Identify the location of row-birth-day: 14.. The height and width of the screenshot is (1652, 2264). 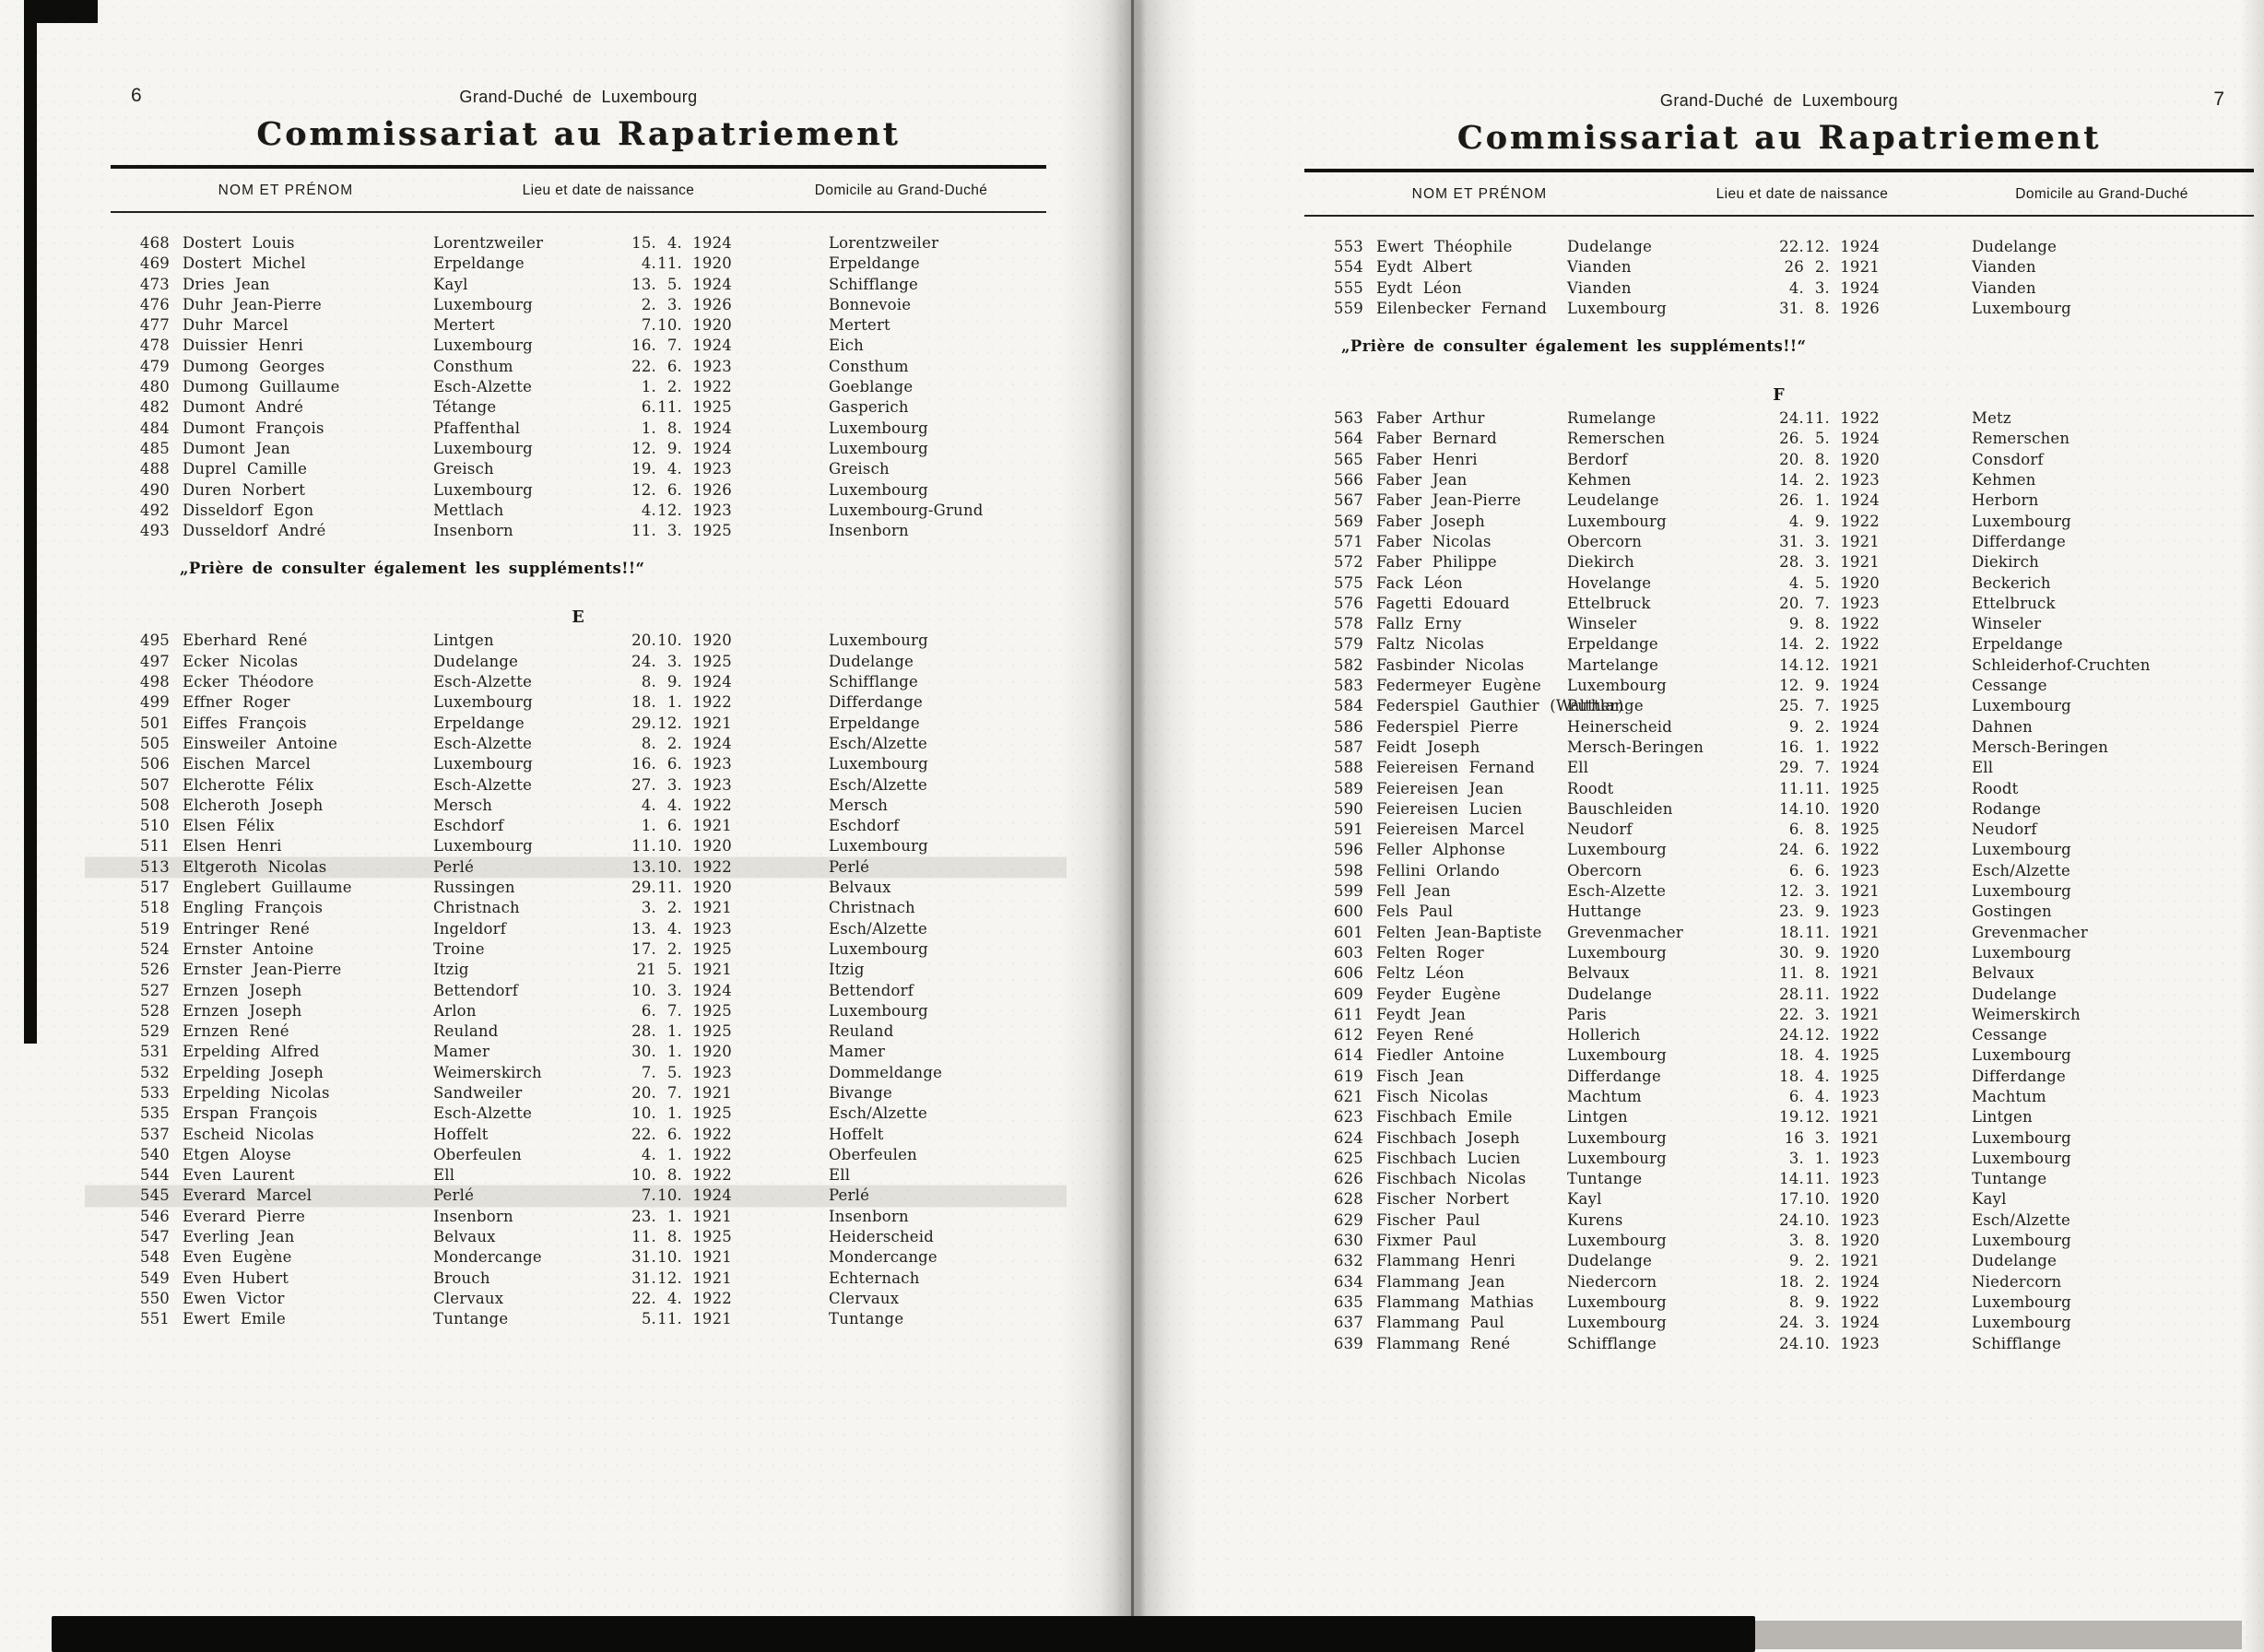
(1791, 644).